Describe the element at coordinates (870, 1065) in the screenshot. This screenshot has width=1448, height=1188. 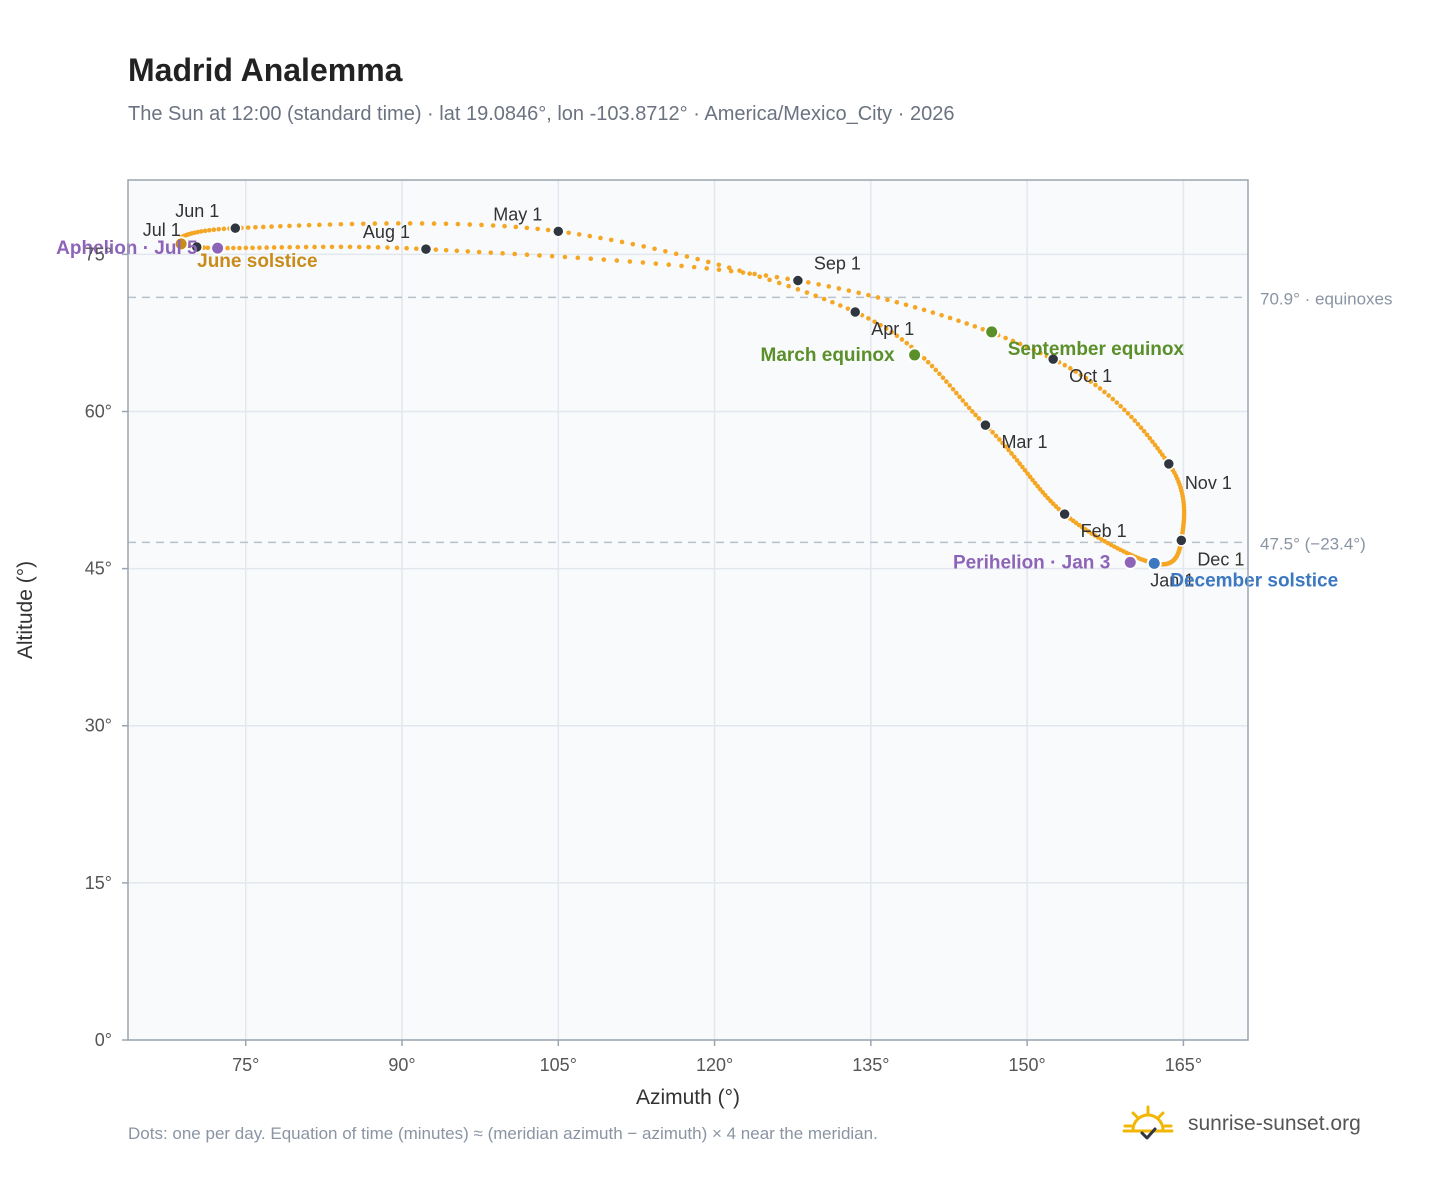
I see `x-tick-label: 135°` at that location.